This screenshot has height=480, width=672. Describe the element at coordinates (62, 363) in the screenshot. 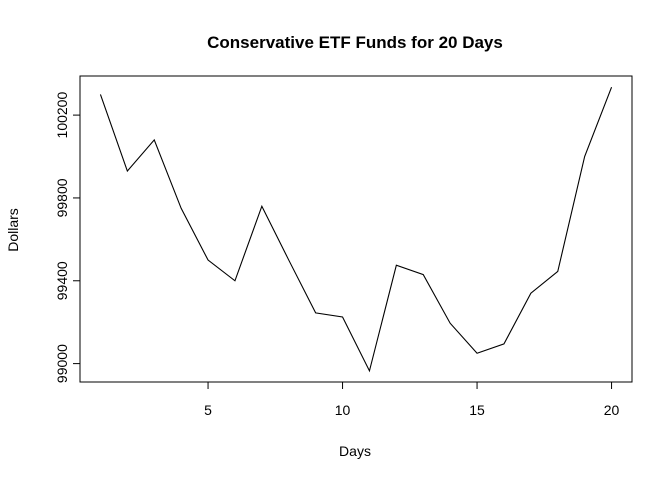

I see `y-tick-label: 99000` at that location.